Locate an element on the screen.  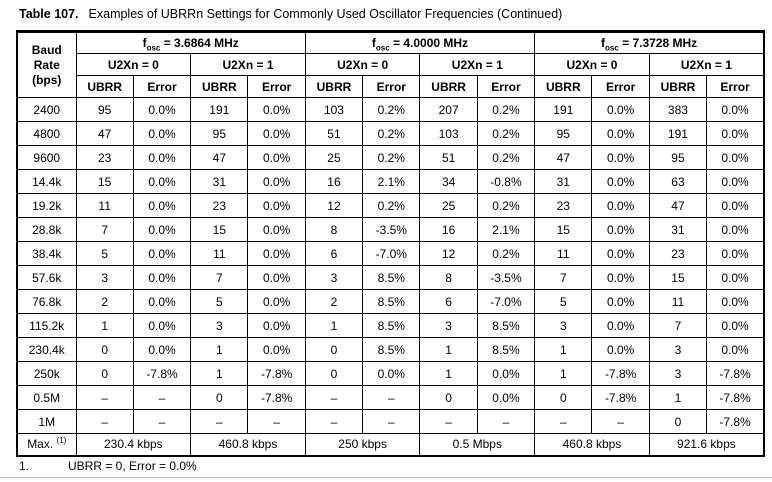
error-value-cell: -7.0% is located at coordinates (506, 301).